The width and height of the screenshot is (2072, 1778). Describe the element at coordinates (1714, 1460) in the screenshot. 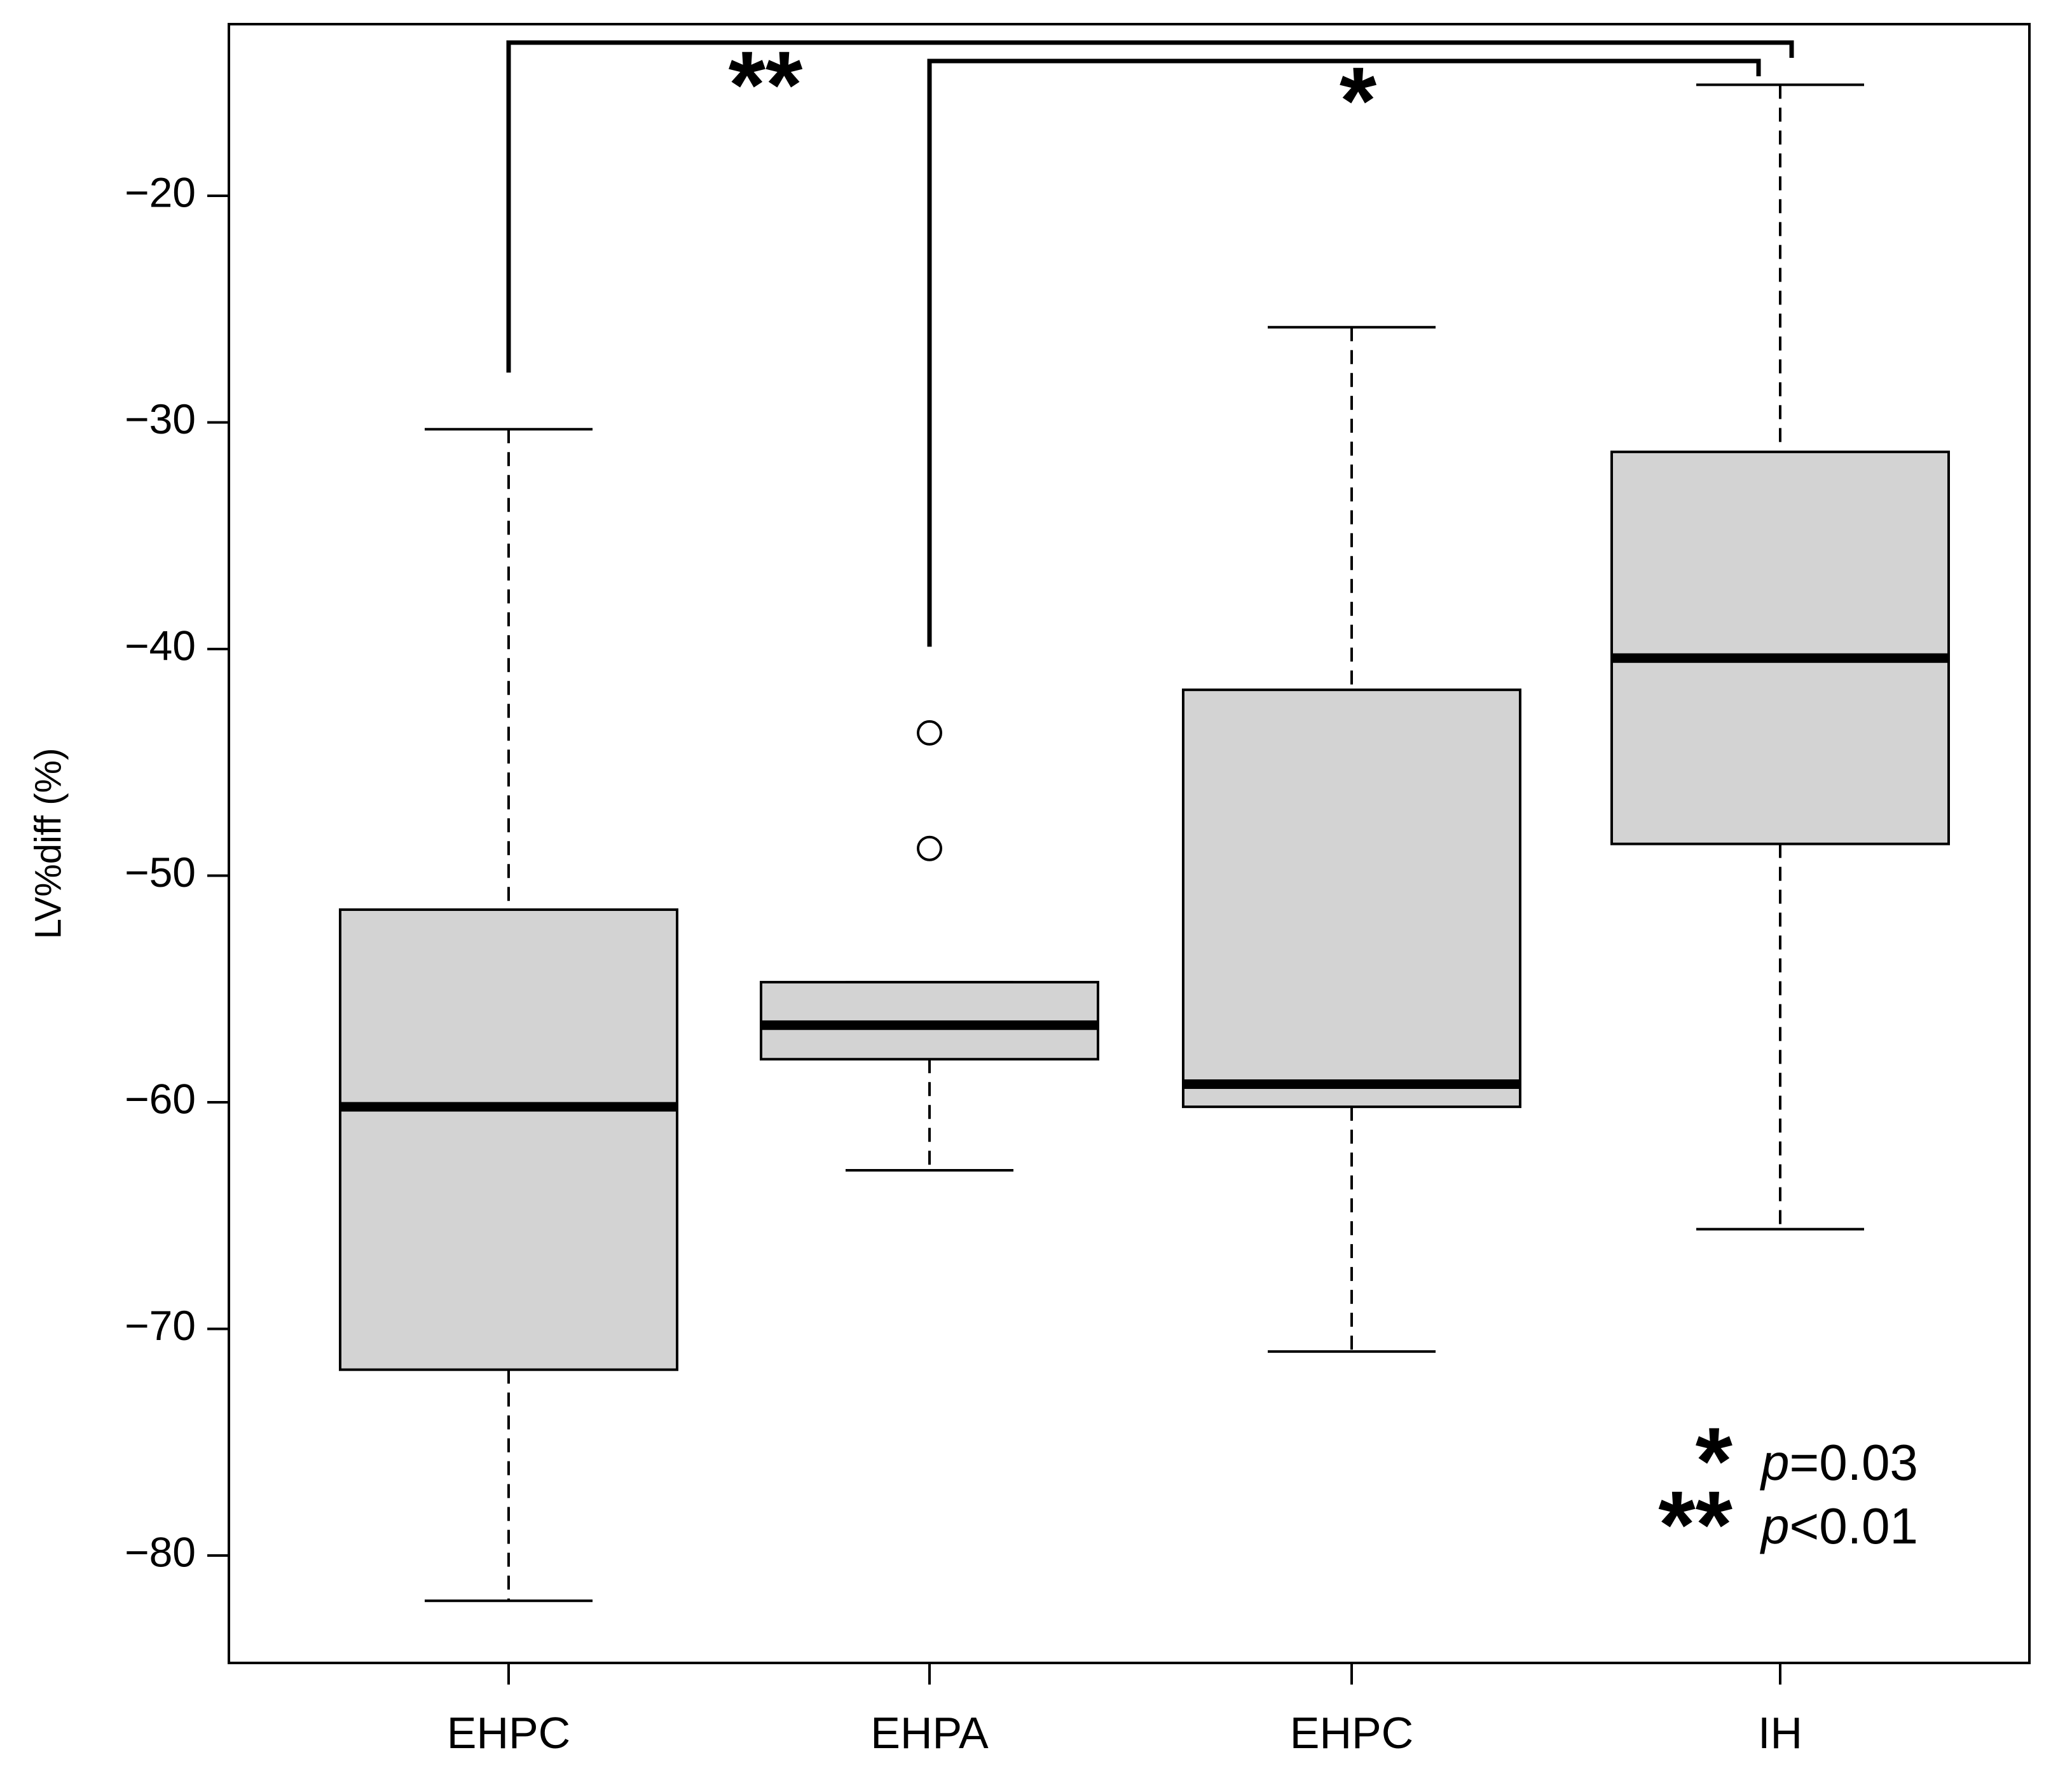

I see `legend-stars: *` at that location.